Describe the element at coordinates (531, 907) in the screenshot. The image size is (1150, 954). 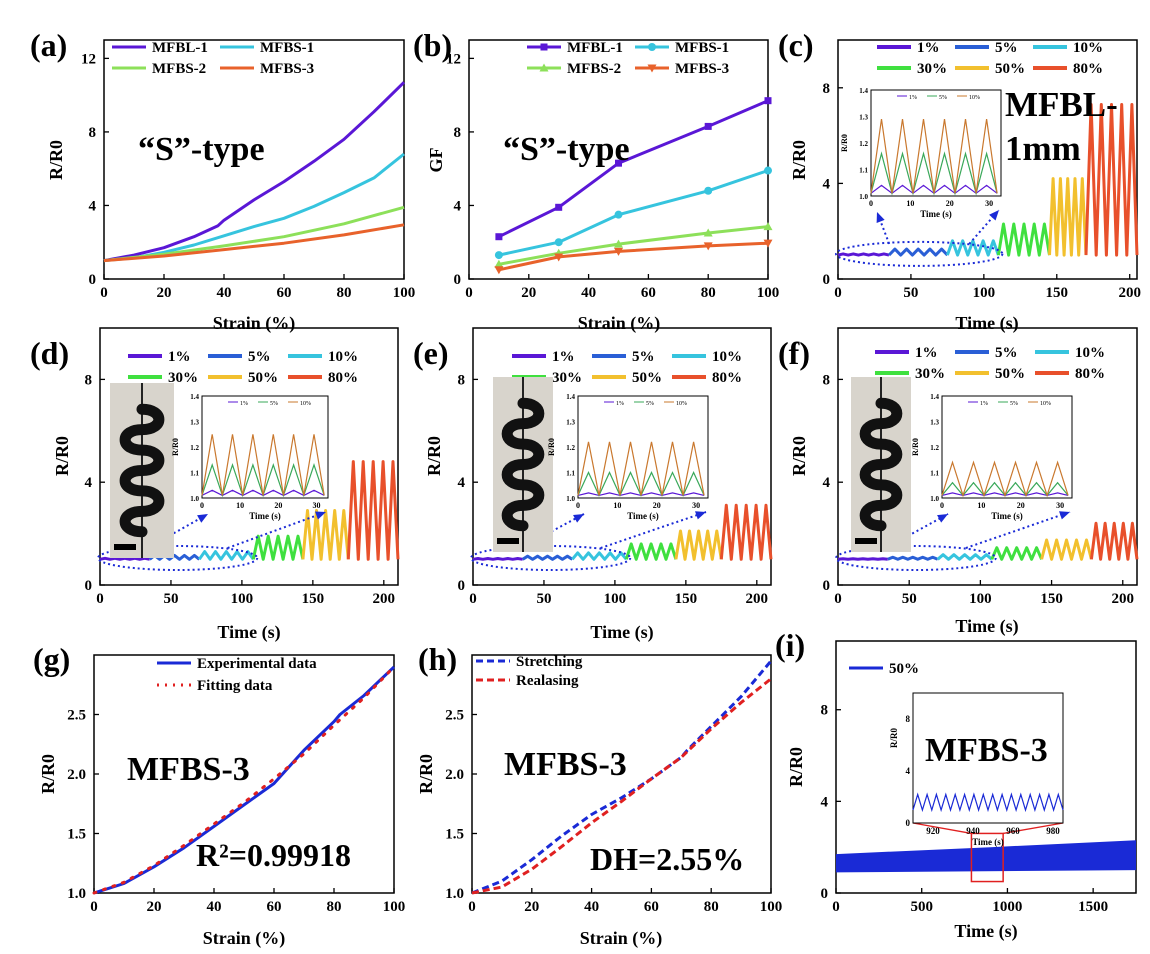
I see `x-tick-label: 20` at that location.